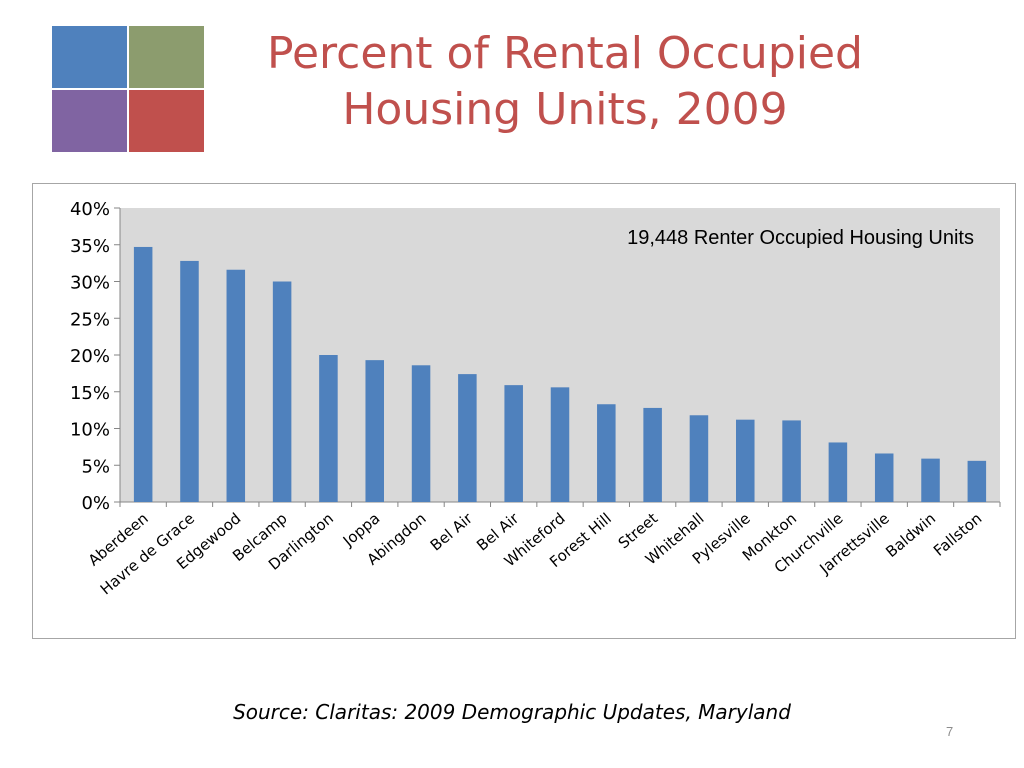 This screenshot has width=1024, height=768. Describe the element at coordinates (89, 57) in the screenshot. I see `logo-square-blue` at that location.